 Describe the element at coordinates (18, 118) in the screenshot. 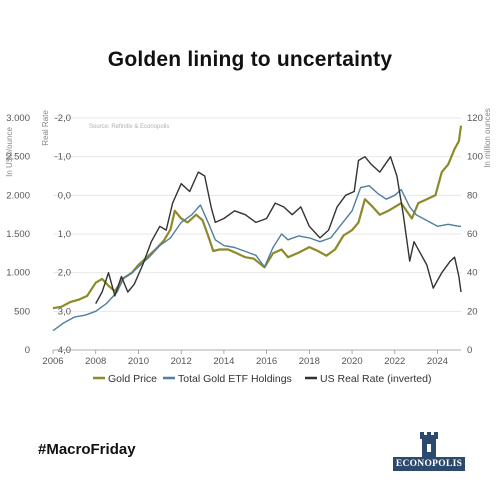

I see `y-left-tick-label: 3.000` at that location.